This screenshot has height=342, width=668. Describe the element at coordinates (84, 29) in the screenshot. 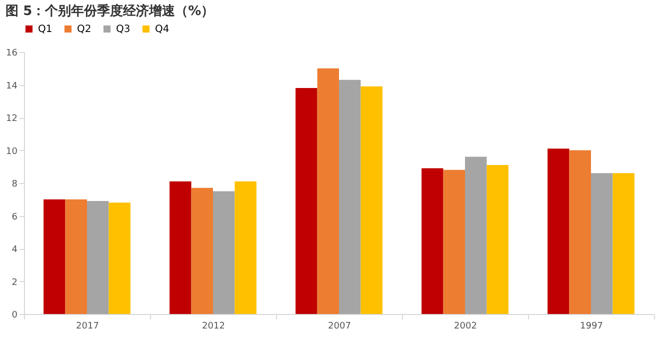

I see `legend-label: Q2` at that location.